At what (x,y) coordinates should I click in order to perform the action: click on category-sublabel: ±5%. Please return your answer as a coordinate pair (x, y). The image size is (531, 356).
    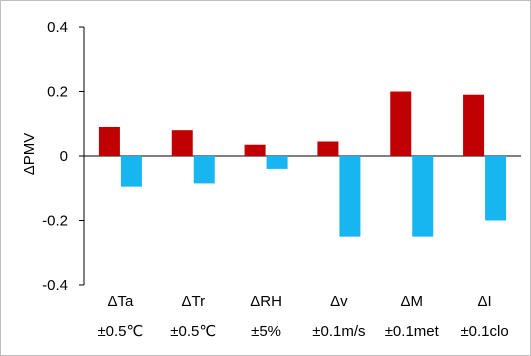
    Looking at the image, I should click on (266, 331).